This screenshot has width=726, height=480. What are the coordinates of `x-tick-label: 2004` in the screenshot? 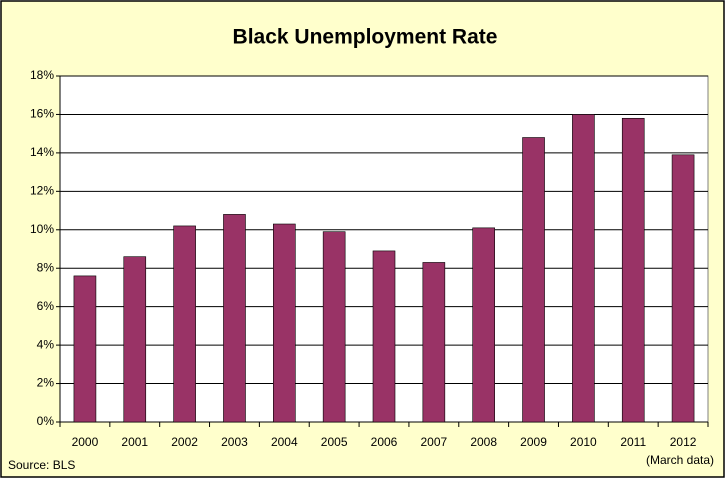 It's located at (284, 442).